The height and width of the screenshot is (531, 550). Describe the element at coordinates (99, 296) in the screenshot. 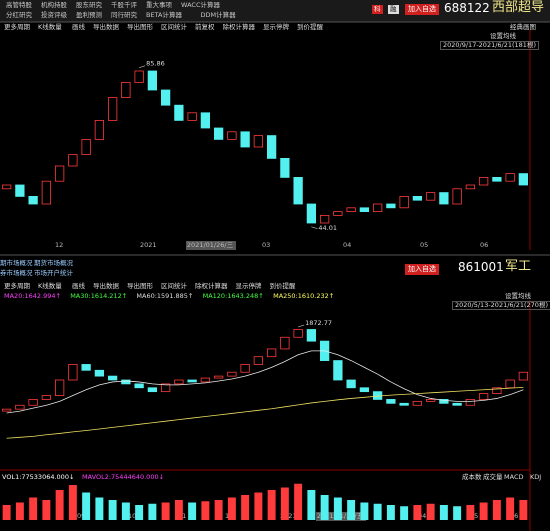

I see `ma-legend: MA30:1614.212↑` at that location.